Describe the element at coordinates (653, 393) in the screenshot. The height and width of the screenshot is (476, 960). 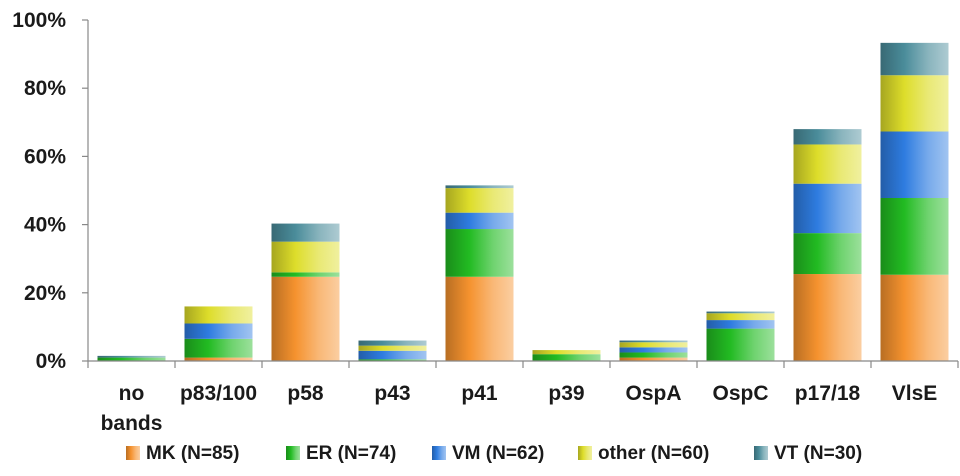
I see `x-tick-label: OspA` at that location.